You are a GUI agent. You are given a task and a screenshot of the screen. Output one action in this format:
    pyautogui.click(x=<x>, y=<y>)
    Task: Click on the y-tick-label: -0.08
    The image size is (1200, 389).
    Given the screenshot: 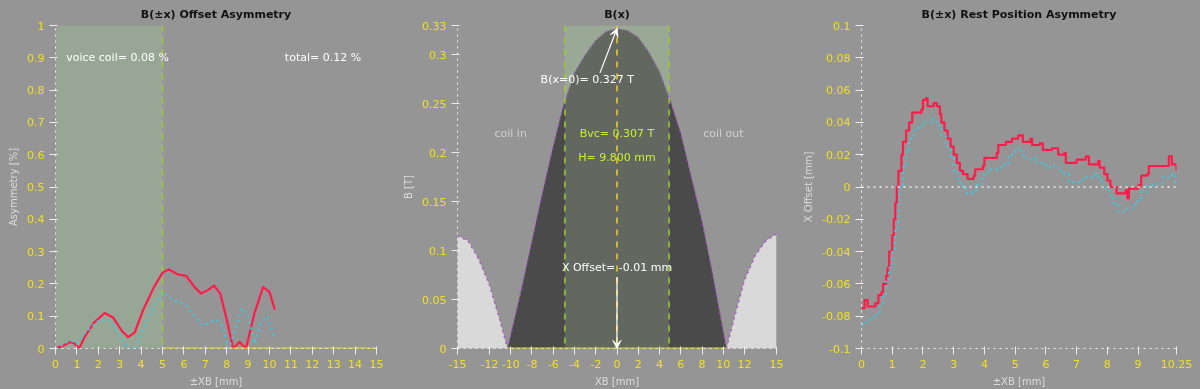 What is the action you would take?
    pyautogui.click(x=836, y=317)
    